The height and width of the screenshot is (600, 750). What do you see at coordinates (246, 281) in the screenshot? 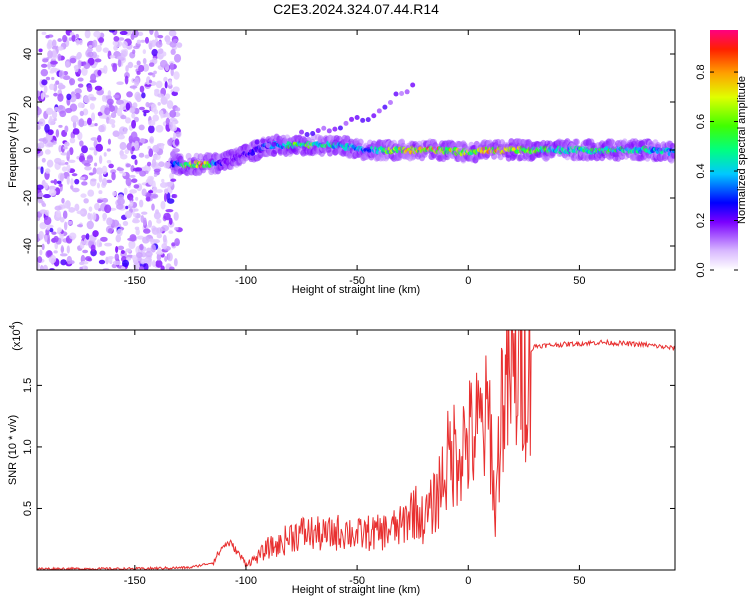
I see `x-tick-label: -100` at bounding box center [246, 281].